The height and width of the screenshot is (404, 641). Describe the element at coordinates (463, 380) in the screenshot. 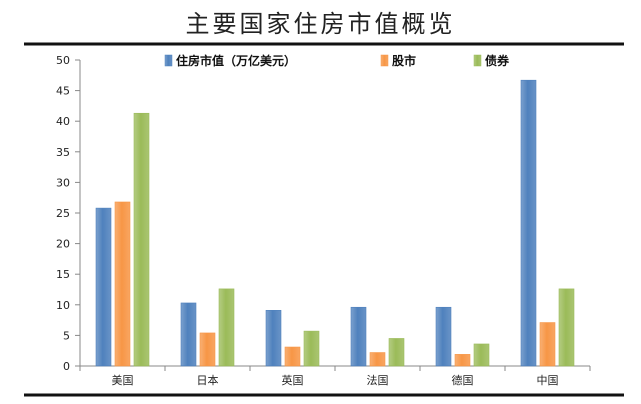

I see `x-tick-label: 德国` at that location.